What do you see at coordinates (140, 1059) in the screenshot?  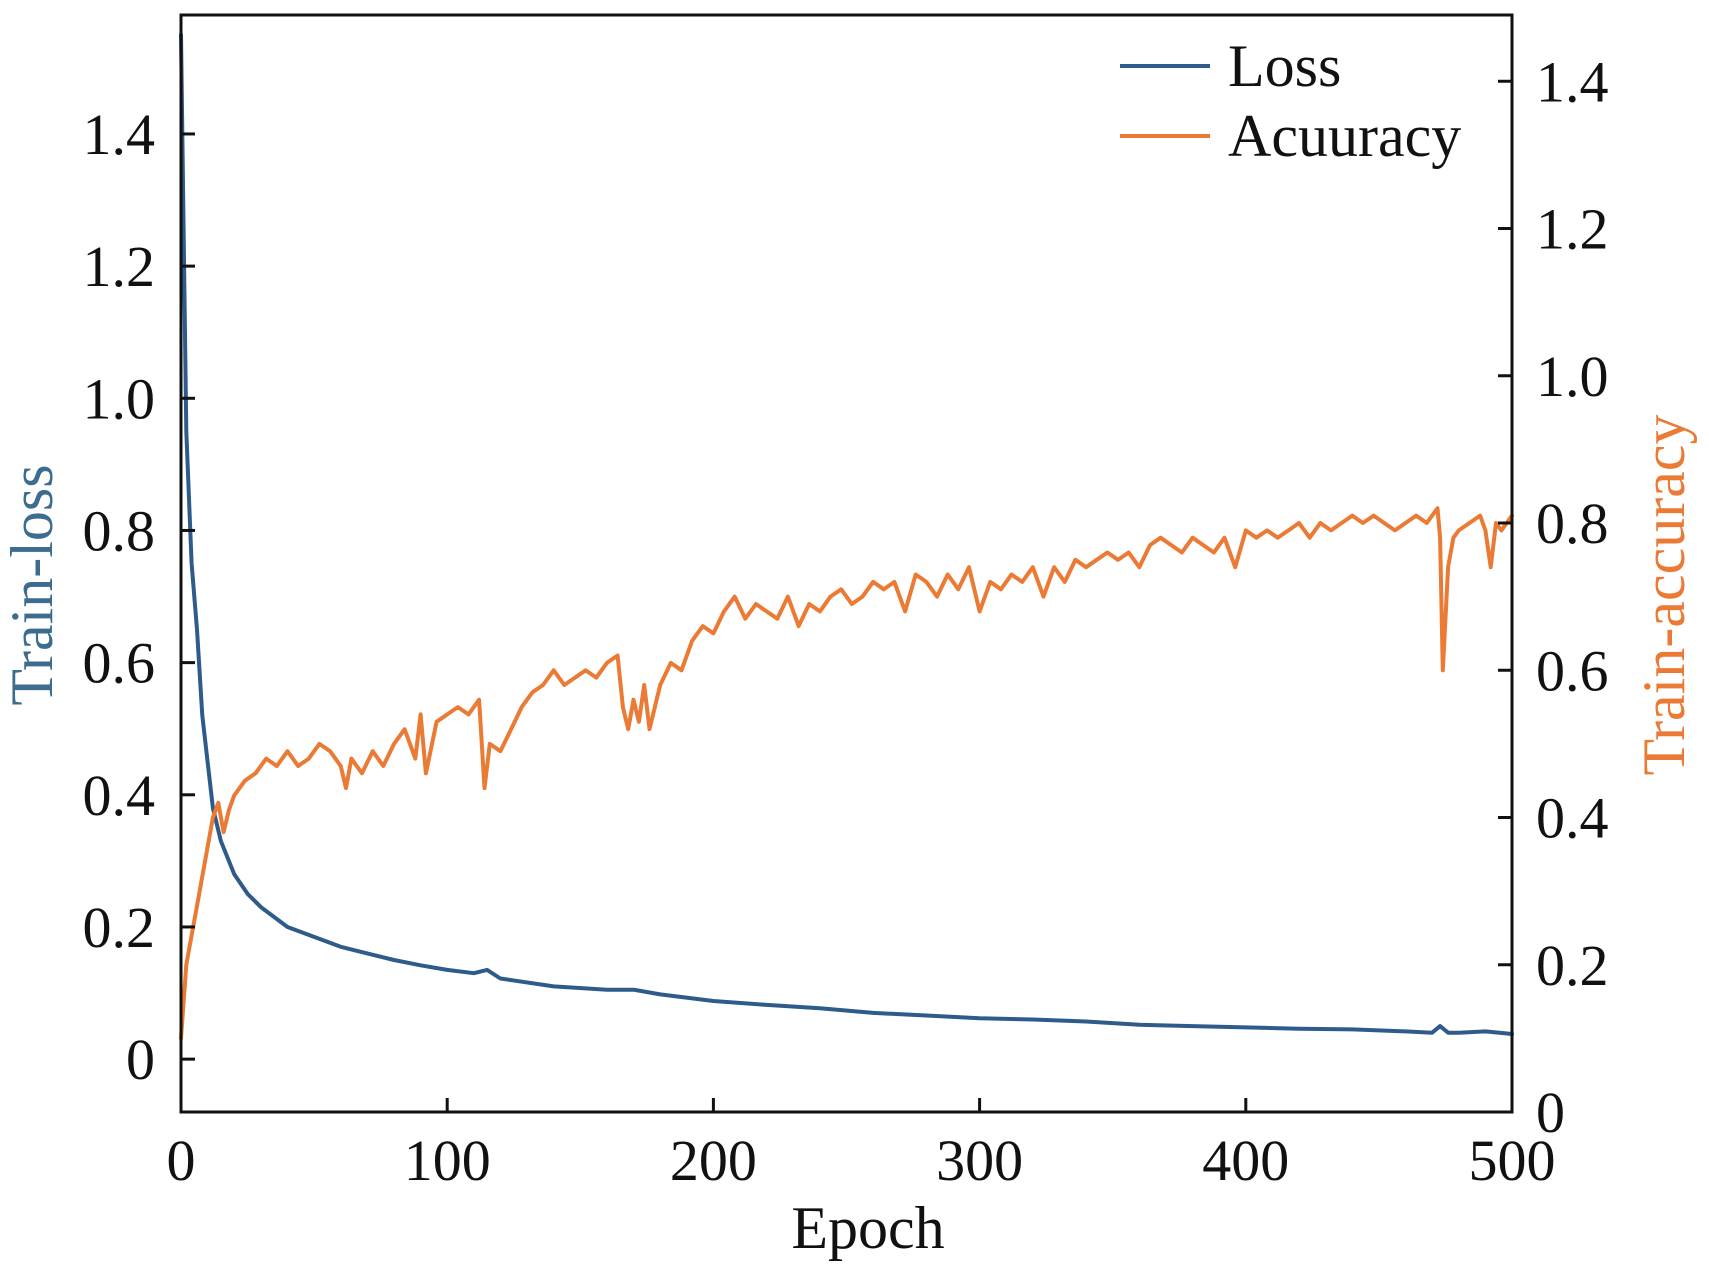 I see `y-tick-label: 0` at bounding box center [140, 1059].